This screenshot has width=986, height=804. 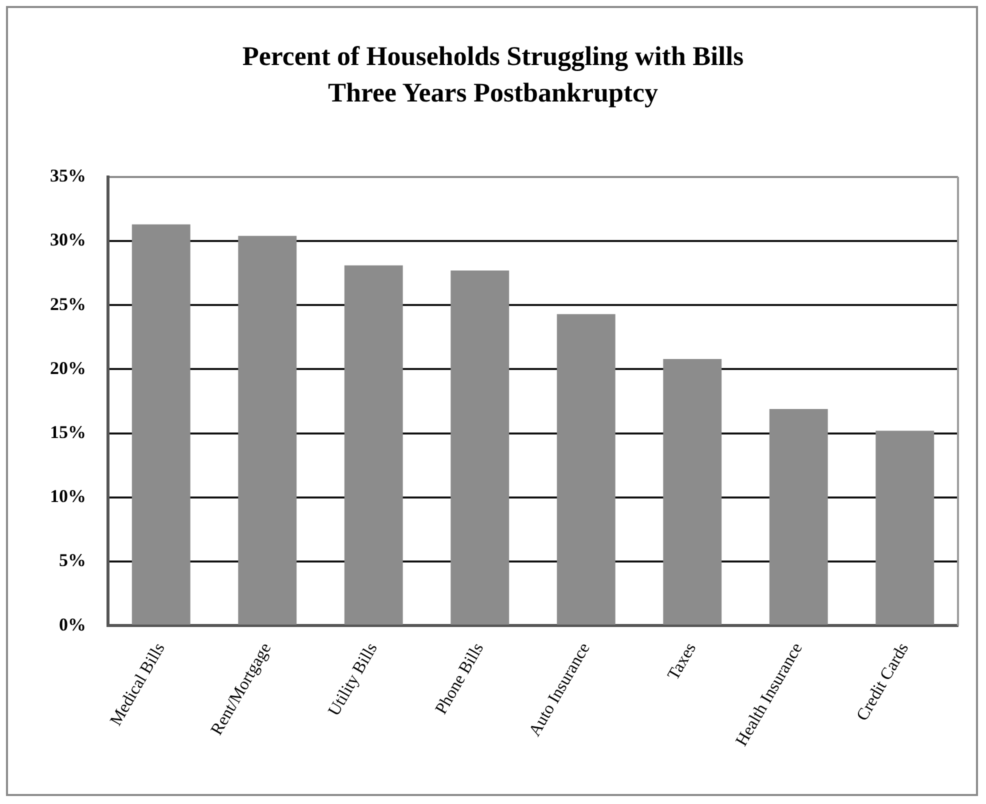 What do you see at coordinates (68, 432) in the screenshot?
I see `y-tick-label: 15%` at bounding box center [68, 432].